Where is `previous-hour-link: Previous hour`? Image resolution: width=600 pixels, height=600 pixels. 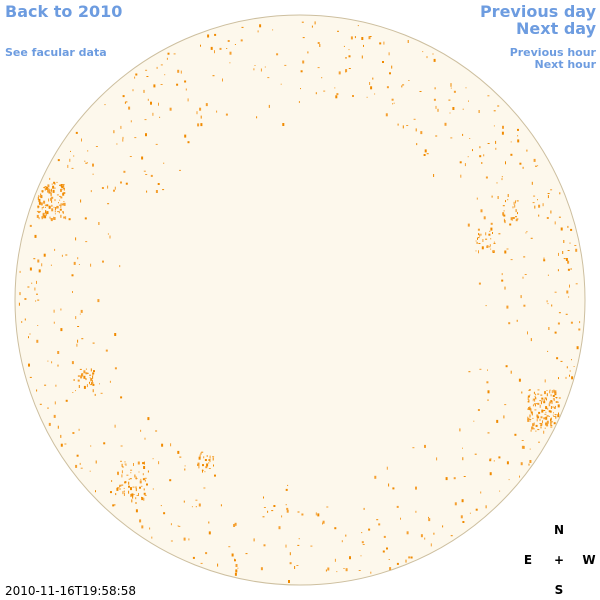
previous-hour-link: Previous hour is located at coordinates (553, 52).